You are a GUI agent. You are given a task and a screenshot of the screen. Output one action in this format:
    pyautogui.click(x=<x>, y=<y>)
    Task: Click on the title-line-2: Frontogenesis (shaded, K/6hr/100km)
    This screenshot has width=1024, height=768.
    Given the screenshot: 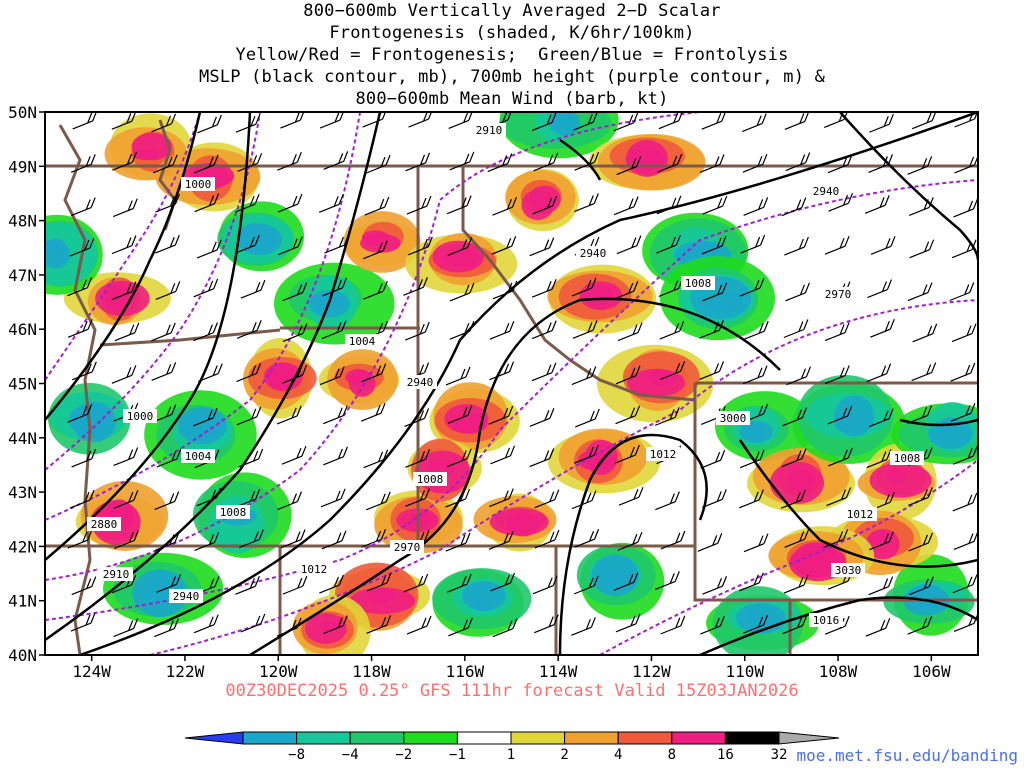 What is the action you would take?
    pyautogui.click(x=512, y=33)
    